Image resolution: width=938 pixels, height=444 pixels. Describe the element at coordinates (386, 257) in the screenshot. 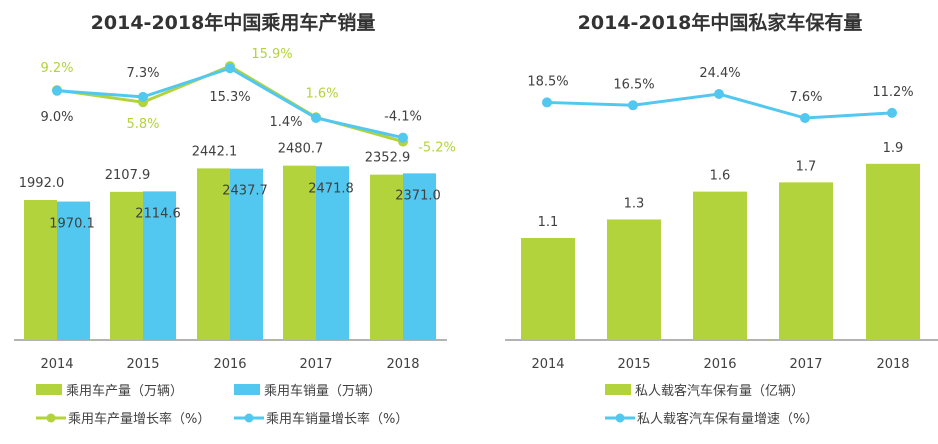

I see `bar-production-2018` at that location.